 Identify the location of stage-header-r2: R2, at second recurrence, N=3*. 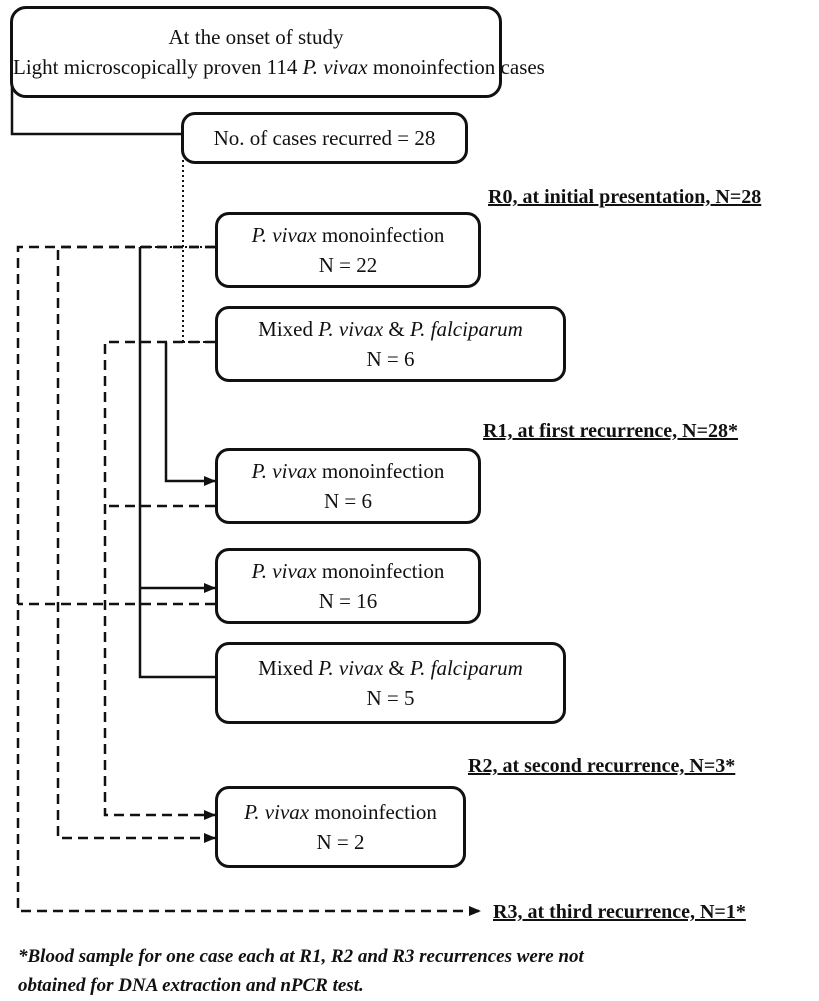
(602, 766).